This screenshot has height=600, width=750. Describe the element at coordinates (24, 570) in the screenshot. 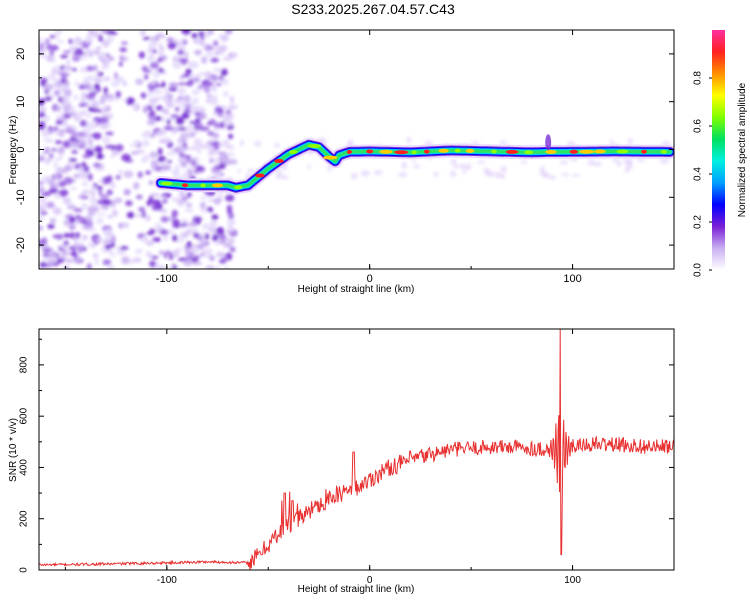

I see `y-tick-label: 0` at that location.